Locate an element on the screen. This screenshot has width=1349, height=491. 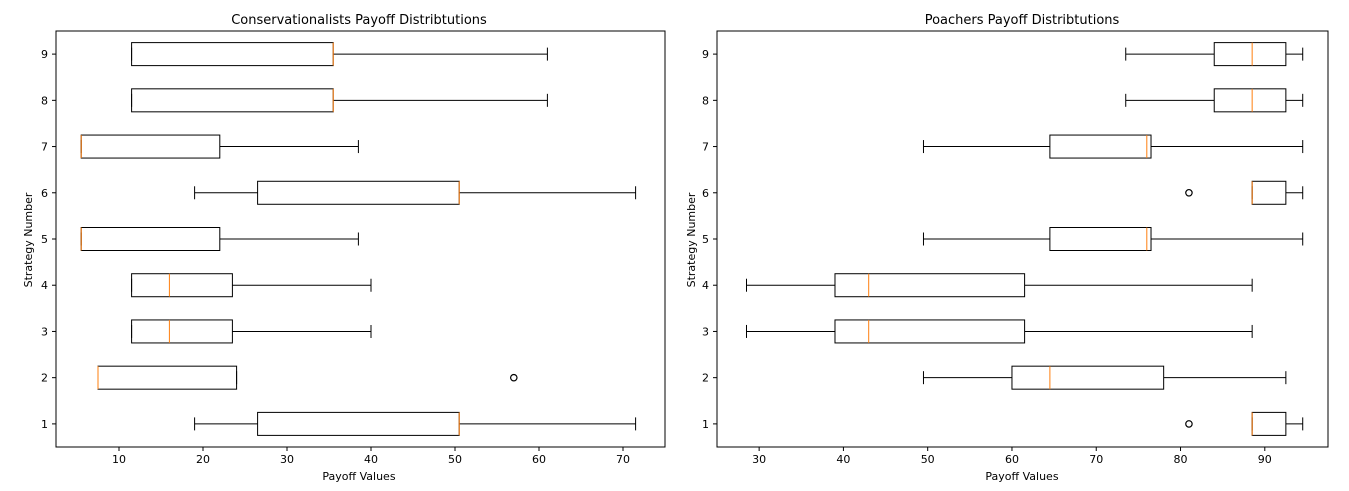
x-tick-label: 20 is located at coordinates (203, 459).